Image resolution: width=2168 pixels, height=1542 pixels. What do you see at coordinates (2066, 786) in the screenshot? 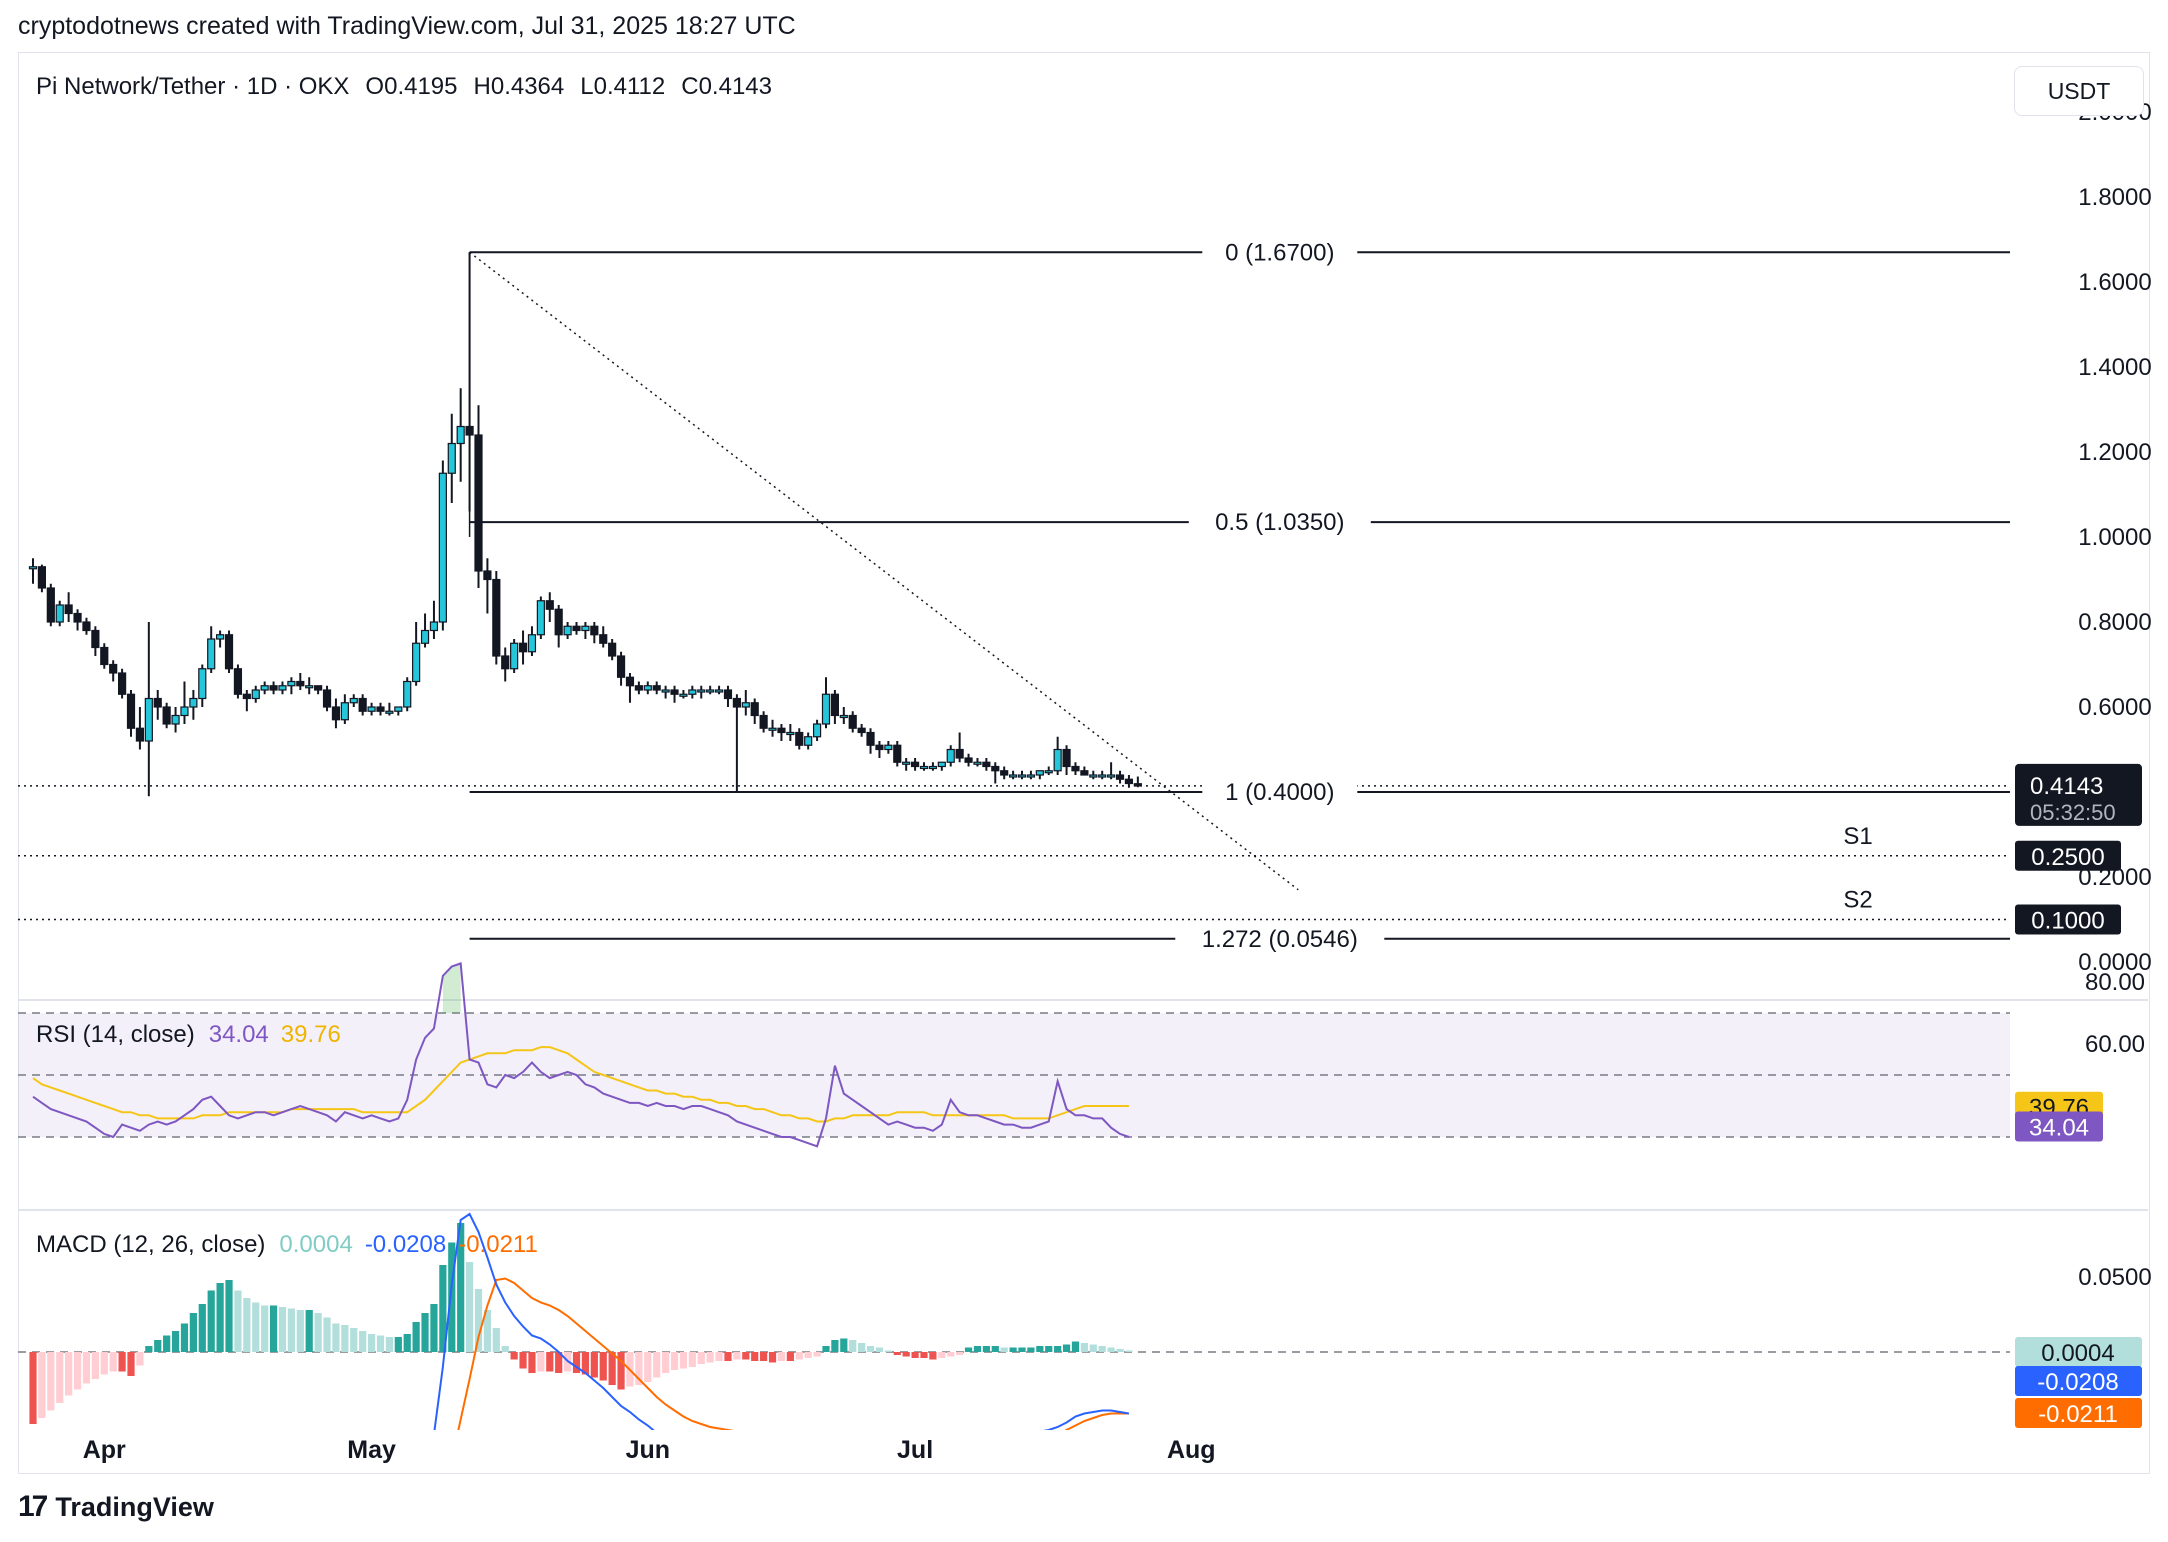
I see `last-price-label: 0.4143` at bounding box center [2066, 786].